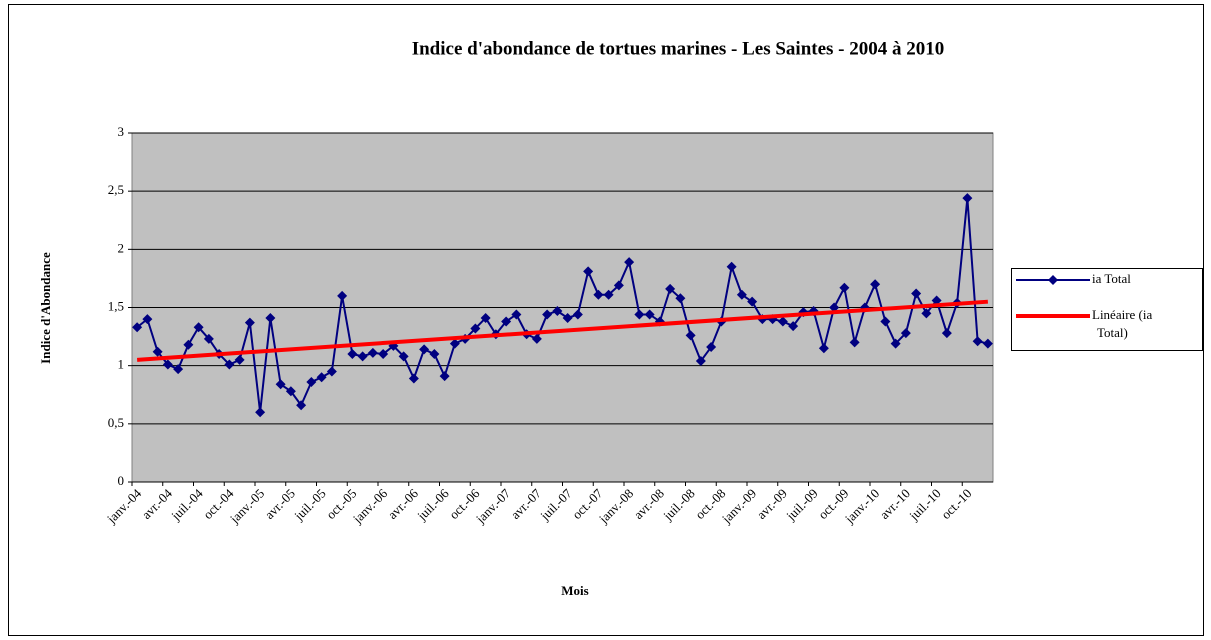  I want to click on legend-label: ia Total, so click(1111, 278).